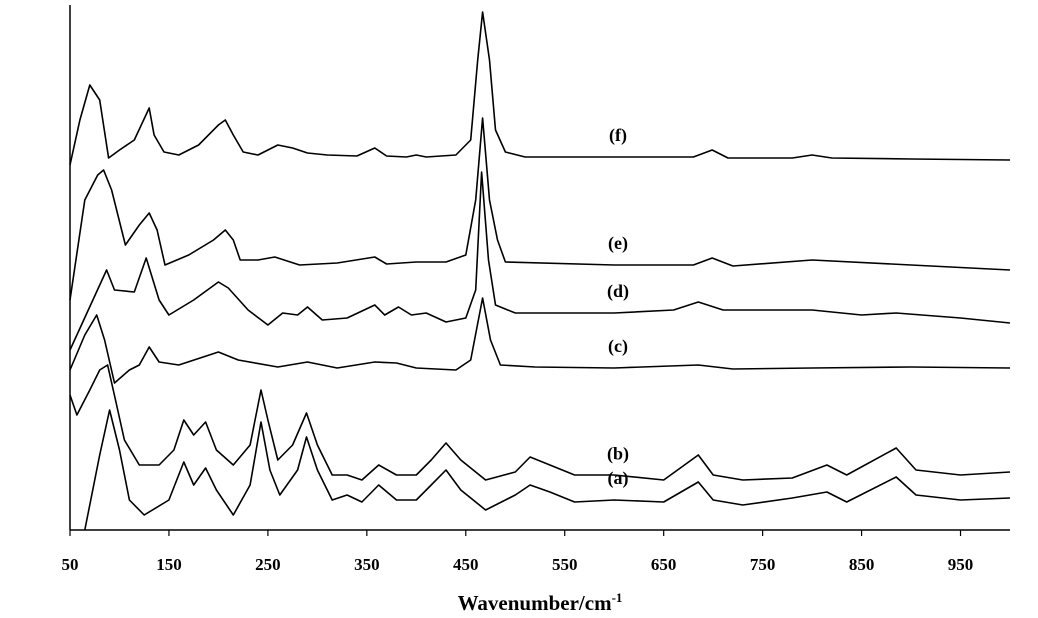 This screenshot has width=1038, height=618. I want to click on x-tick-label: 450, so click(466, 564).